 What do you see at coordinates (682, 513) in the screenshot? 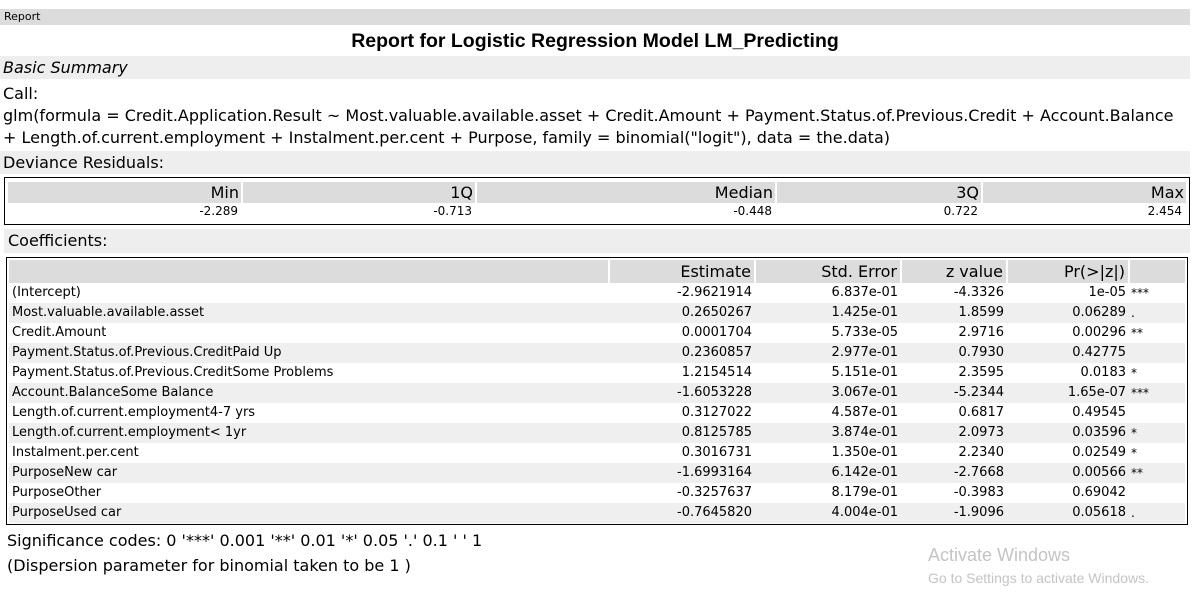
I see `coefficient-value: -0.7645820` at bounding box center [682, 513].